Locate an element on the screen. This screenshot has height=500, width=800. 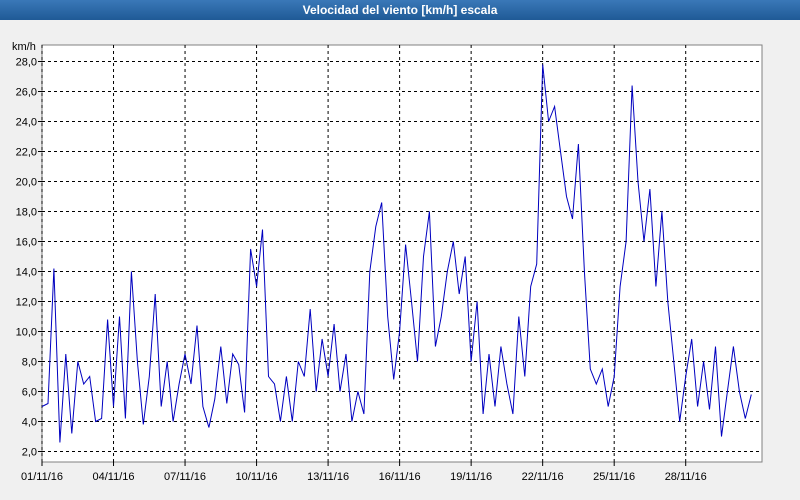
y-tick-label: 20,0 is located at coordinates (26, 183).